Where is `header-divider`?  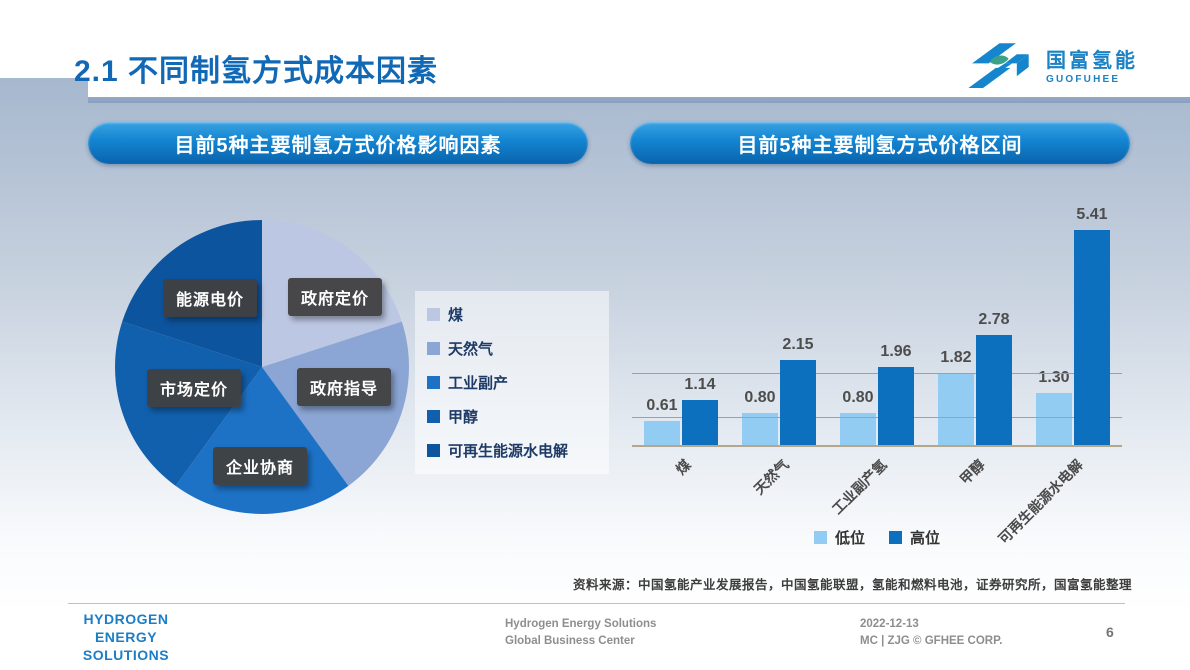 header-divider is located at coordinates (639, 100).